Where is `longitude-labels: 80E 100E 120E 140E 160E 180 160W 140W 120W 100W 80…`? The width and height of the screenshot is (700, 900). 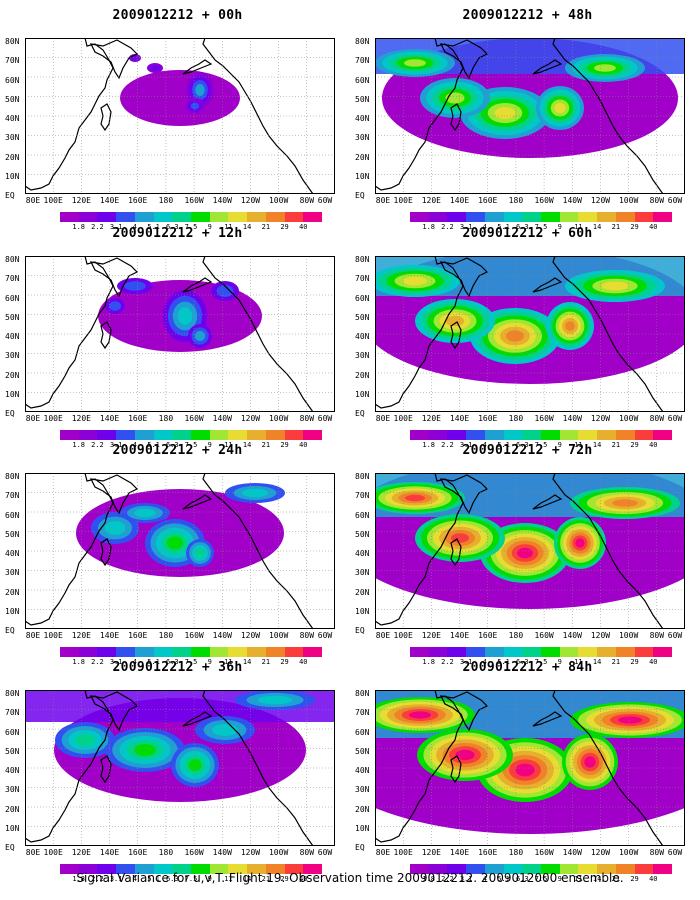
longitude-labels: 80E 100E 120E 140E 160E 180 160W 140W 120W 100W 80… is located at coordinates (180, 420).